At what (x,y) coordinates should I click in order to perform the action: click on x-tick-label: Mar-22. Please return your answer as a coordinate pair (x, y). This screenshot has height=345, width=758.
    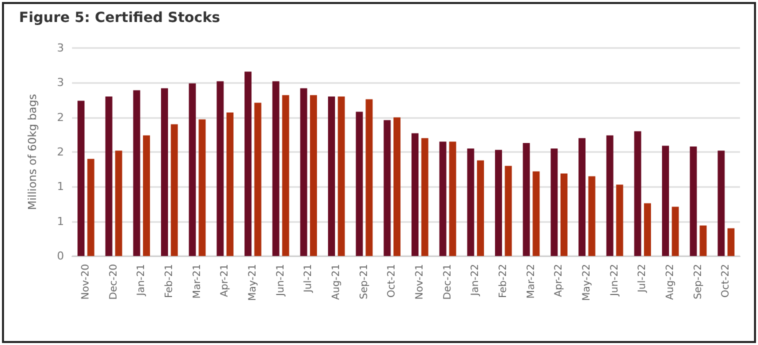
    Looking at the image, I should click on (531, 281).